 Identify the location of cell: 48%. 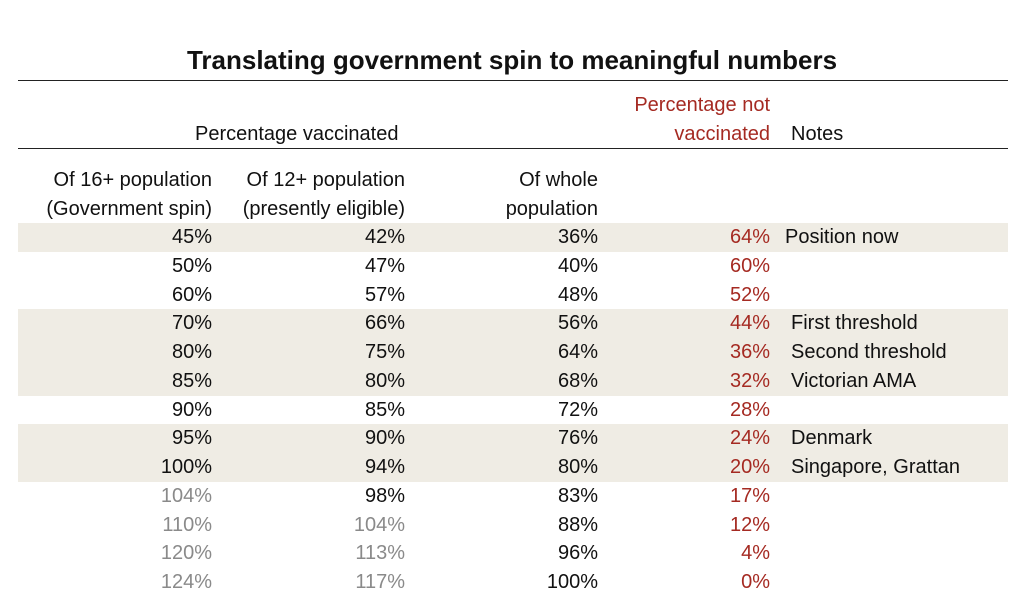
(577, 294).